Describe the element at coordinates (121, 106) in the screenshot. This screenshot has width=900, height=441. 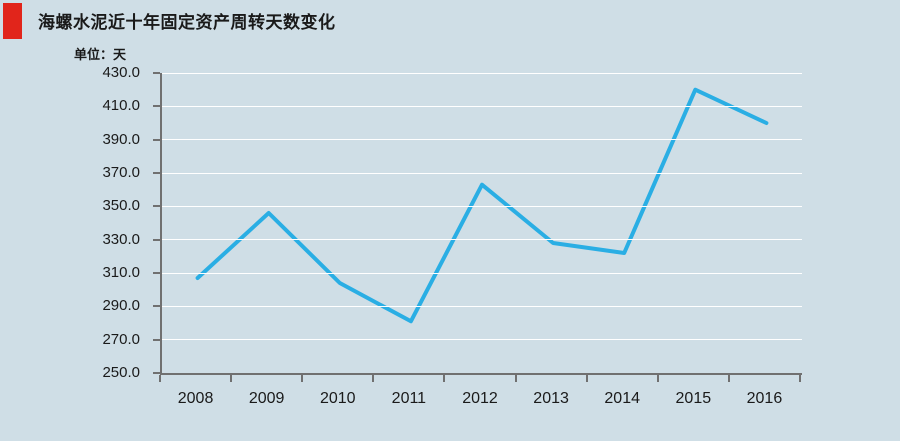
I see `y-axis-tick-label: 410.0` at that location.